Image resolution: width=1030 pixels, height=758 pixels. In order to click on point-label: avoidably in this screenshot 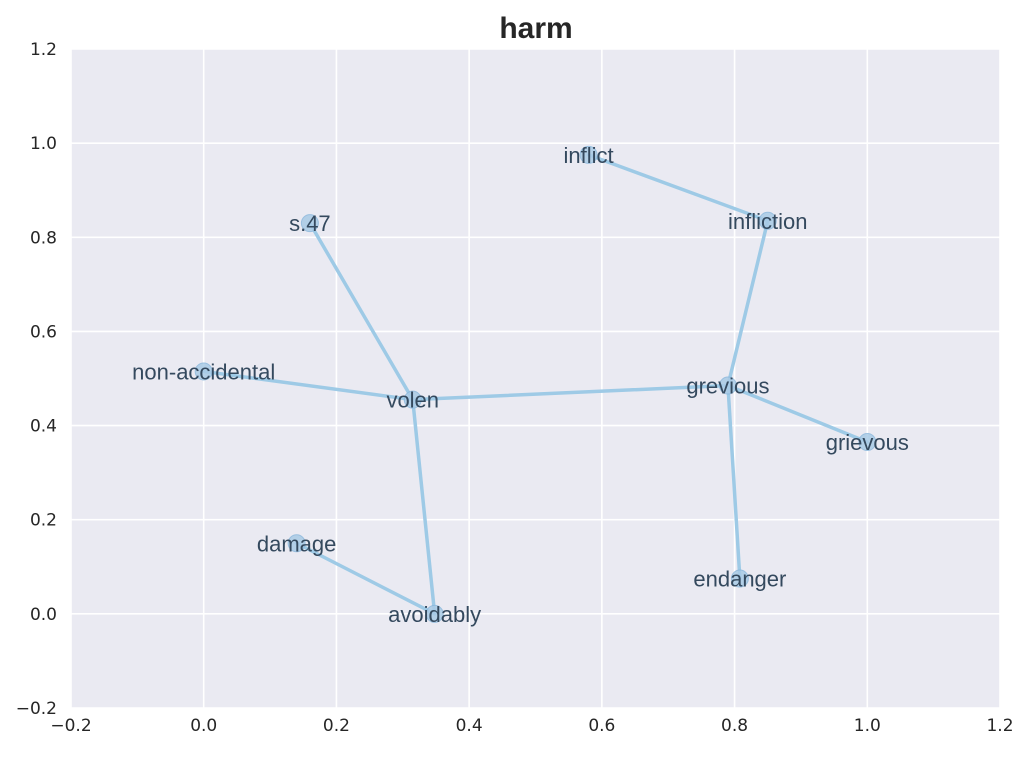, I will do `click(434, 614)`.